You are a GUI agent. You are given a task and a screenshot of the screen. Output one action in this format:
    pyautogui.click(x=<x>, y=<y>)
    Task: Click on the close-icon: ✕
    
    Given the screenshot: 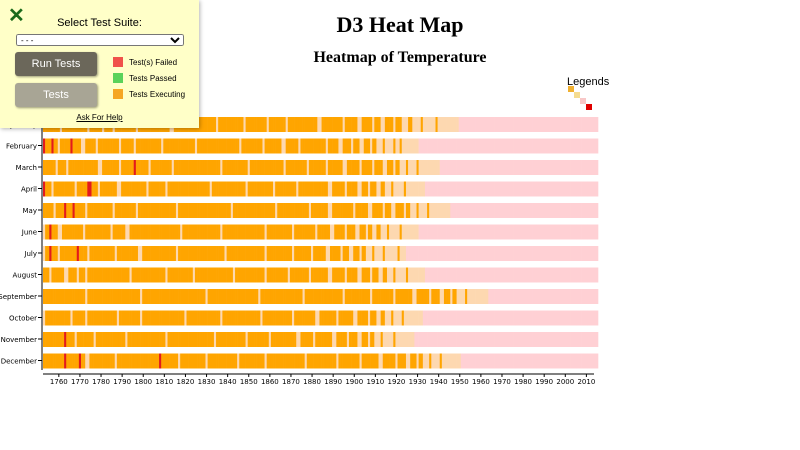 What is the action you would take?
    pyautogui.click(x=16, y=16)
    